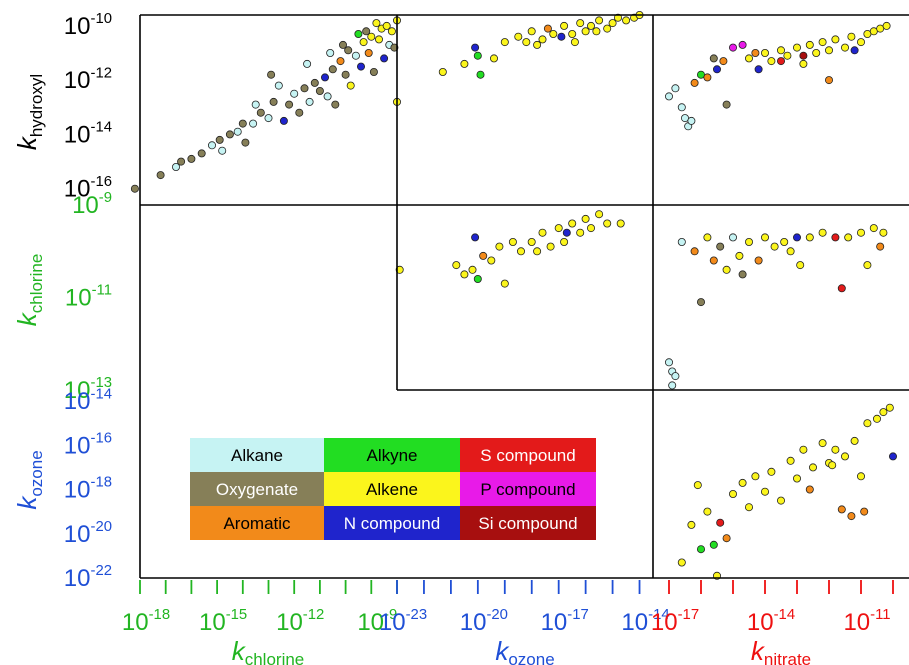  Describe the element at coordinates (787, 491) in the screenshot. I see `panel-nitrate-vs-ozone` at that location.